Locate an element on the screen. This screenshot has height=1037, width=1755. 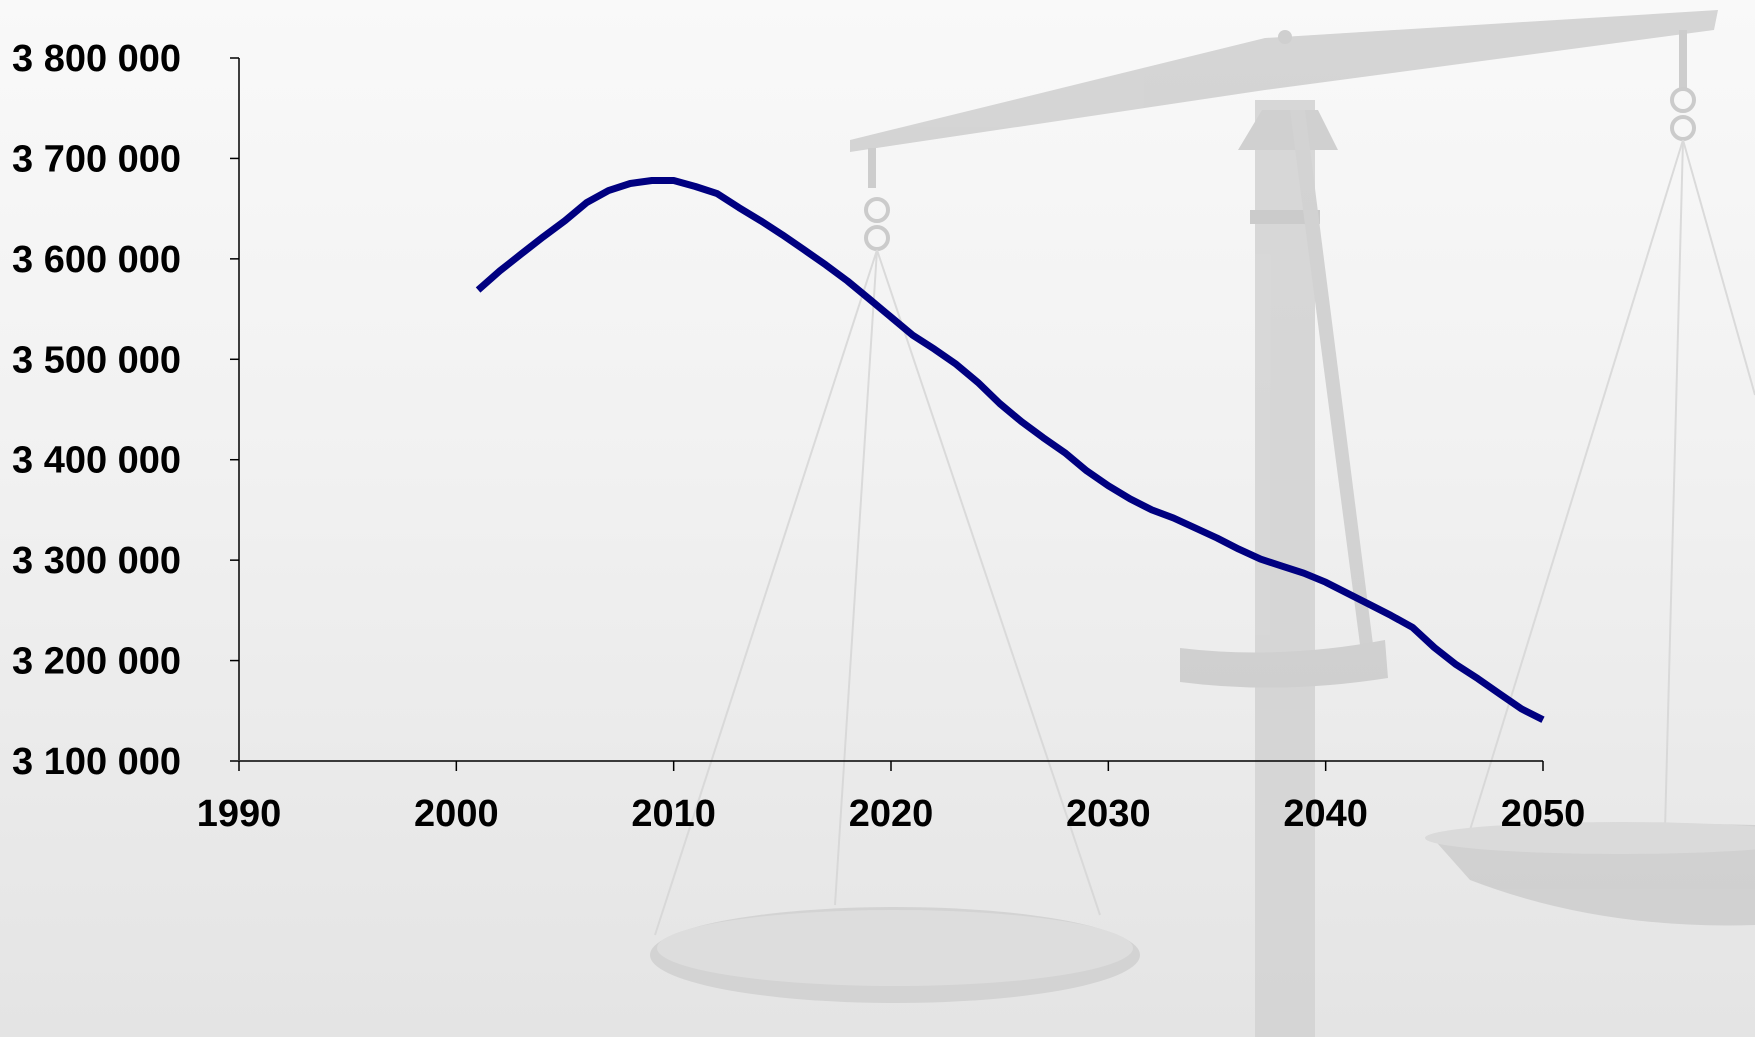
x-tick-label: 2040 is located at coordinates (1325, 814).